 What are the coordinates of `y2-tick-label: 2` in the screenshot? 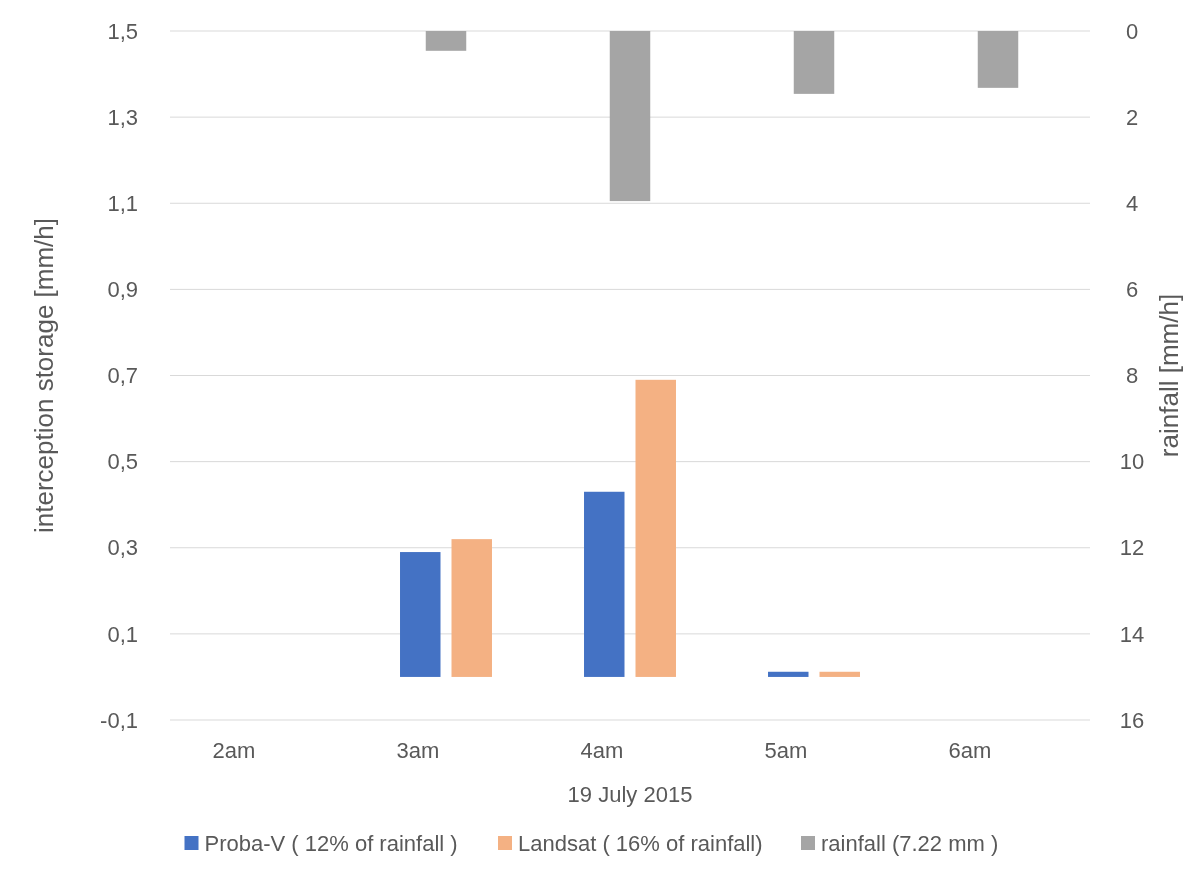 It's located at (1132, 117).